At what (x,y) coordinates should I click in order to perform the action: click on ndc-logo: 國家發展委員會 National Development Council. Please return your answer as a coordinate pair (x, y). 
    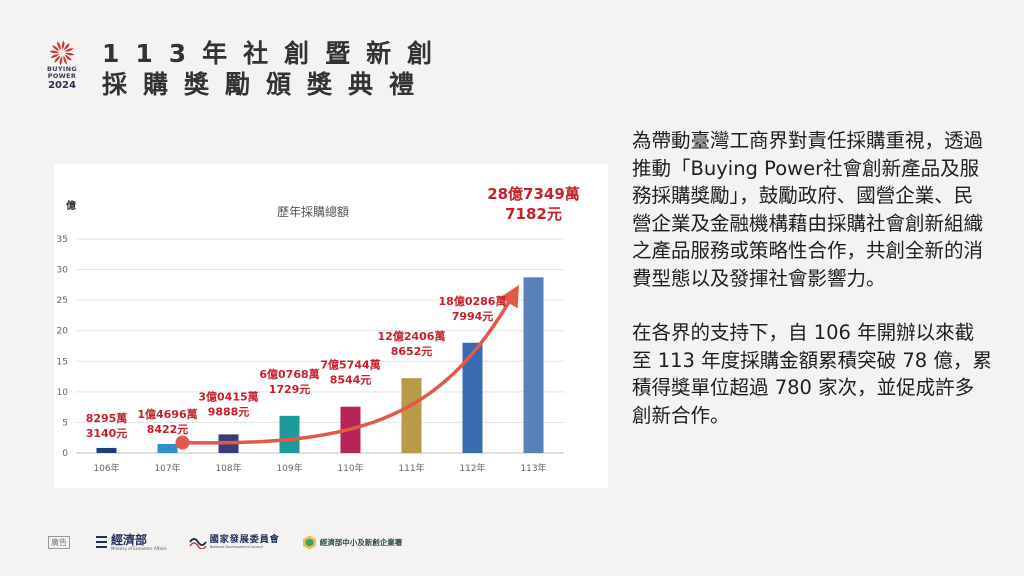
    Looking at the image, I should click on (234, 542).